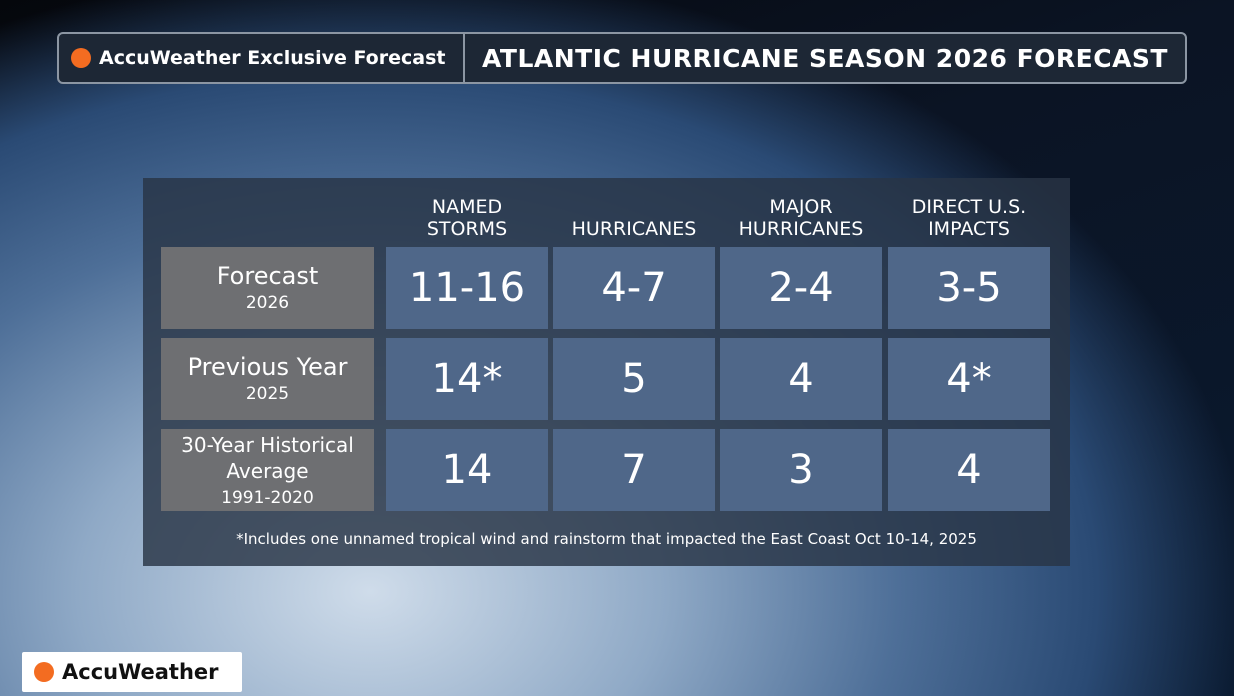  I want to click on row-subtitle: 1991-2020, so click(267, 498).